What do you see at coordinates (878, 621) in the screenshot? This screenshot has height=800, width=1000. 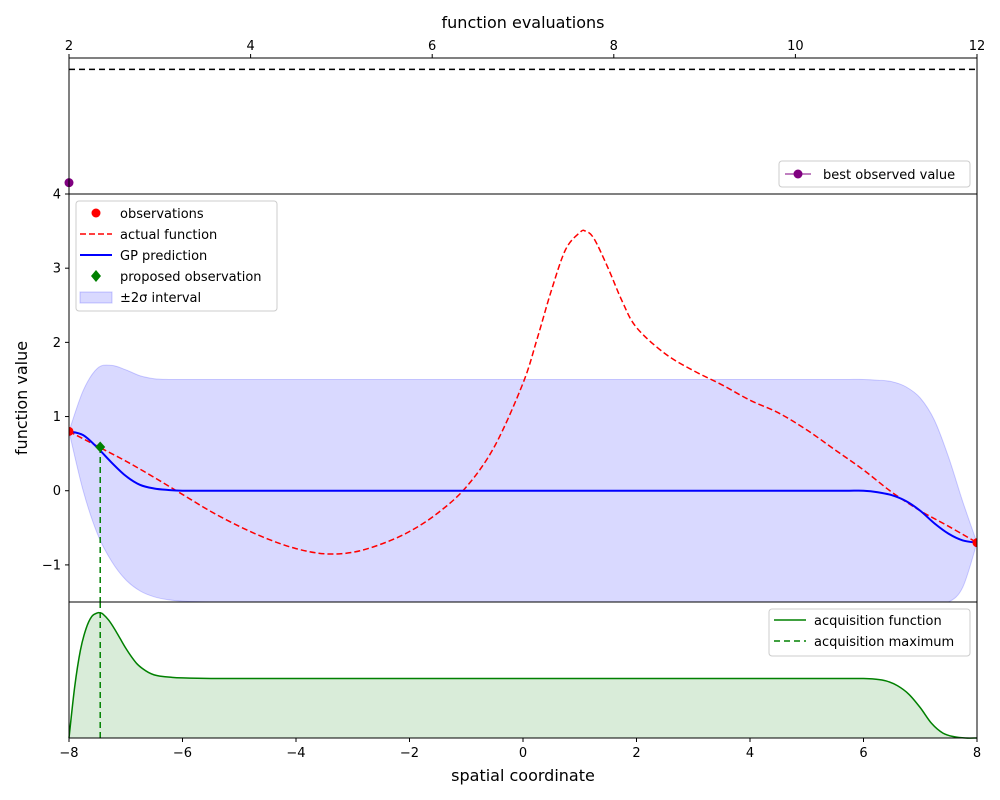 I see `legend-label-acq-function: acquisition function` at bounding box center [878, 621].